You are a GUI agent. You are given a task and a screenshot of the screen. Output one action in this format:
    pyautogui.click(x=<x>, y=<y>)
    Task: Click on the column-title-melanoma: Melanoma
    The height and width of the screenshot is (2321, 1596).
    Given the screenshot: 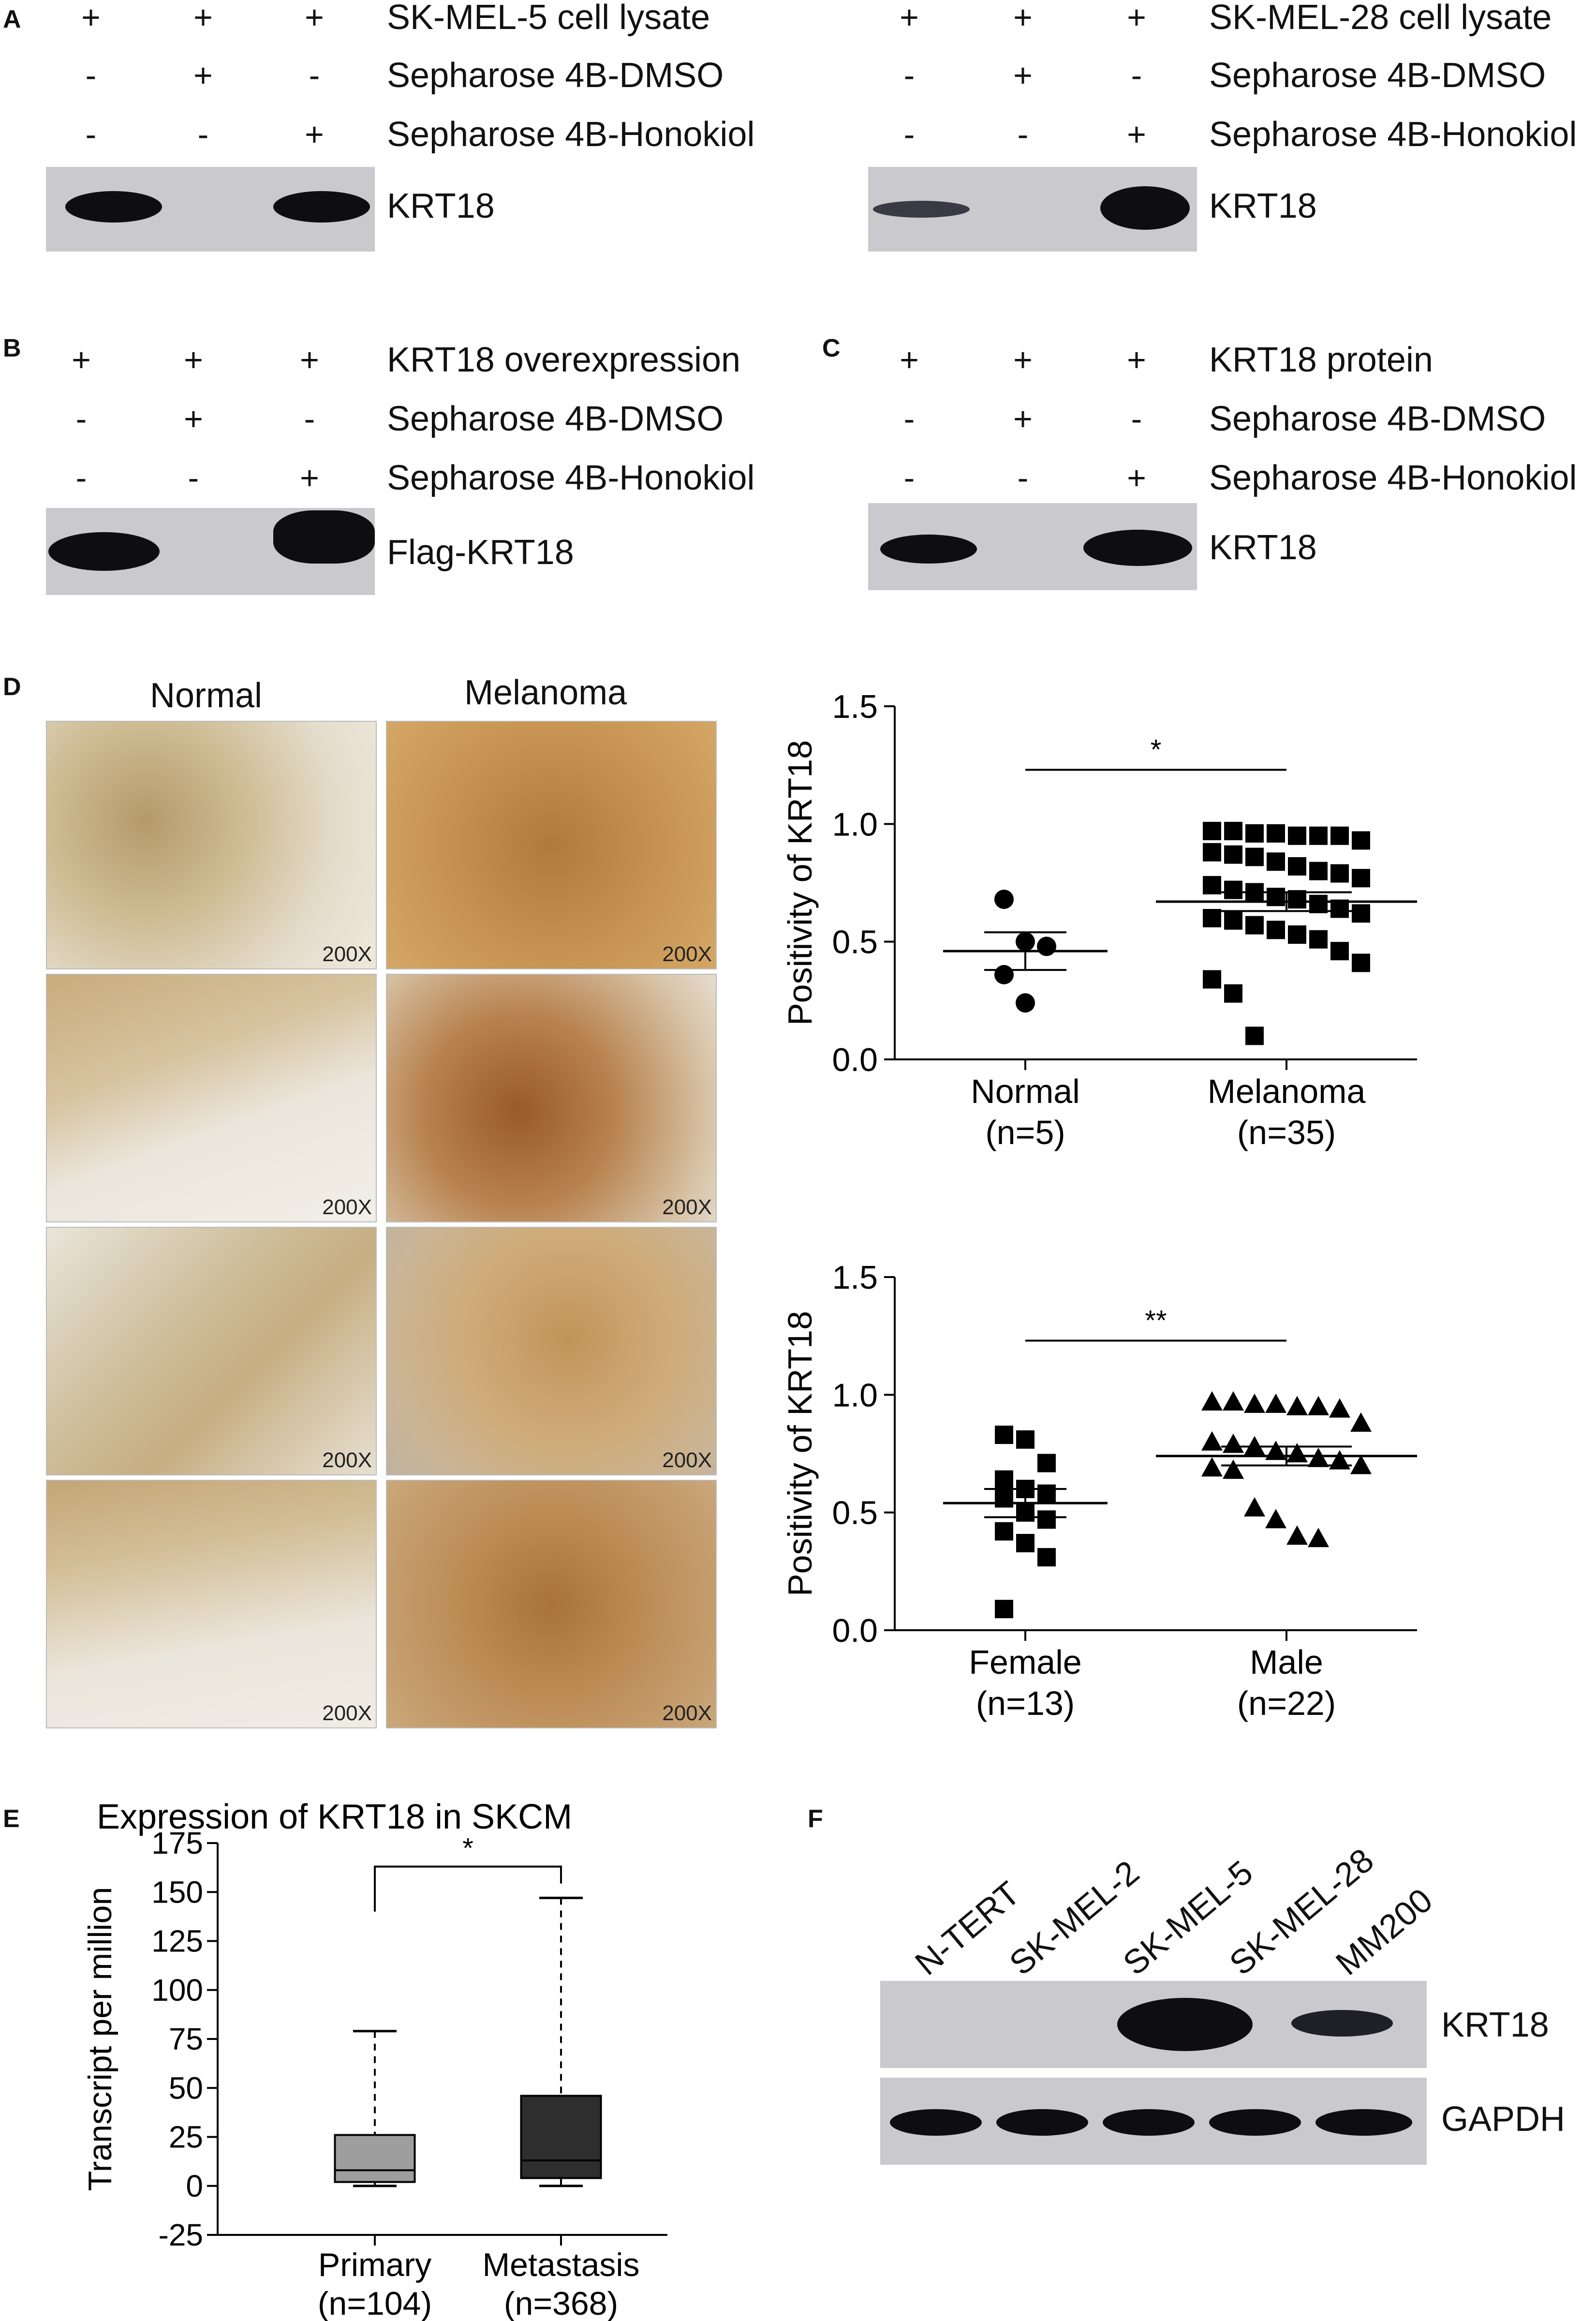 What is the action you would take?
    pyautogui.click(x=545, y=692)
    